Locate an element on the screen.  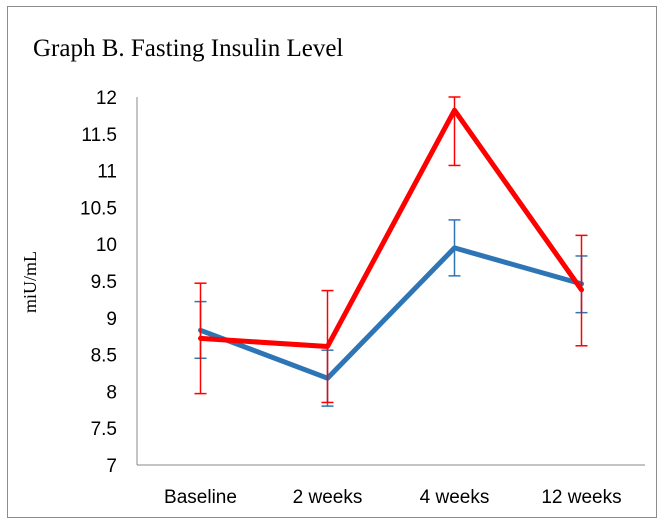
y-tick-label: 7 is located at coordinates (111, 466).